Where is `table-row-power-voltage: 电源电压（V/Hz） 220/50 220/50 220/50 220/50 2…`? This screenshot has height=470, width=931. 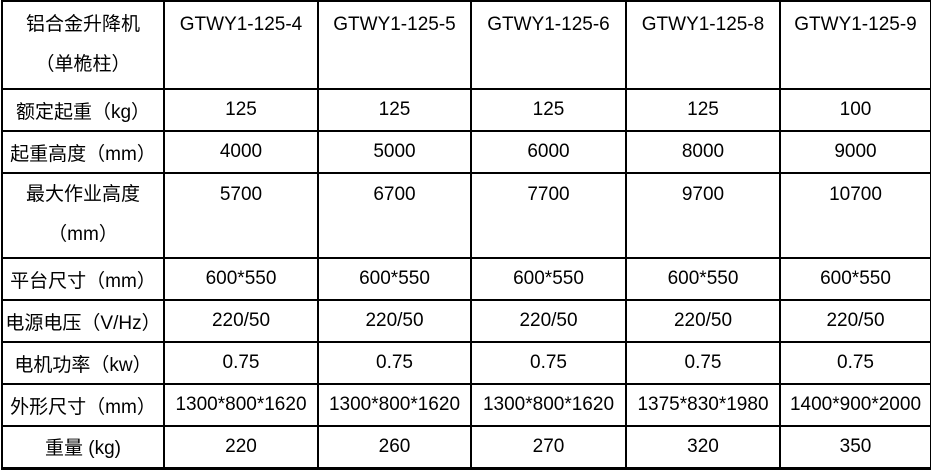
table-row-power-voltage: 电源电压（V/Hz） 220/50 220/50 220/50 220/50 2… is located at coordinates (466, 321).